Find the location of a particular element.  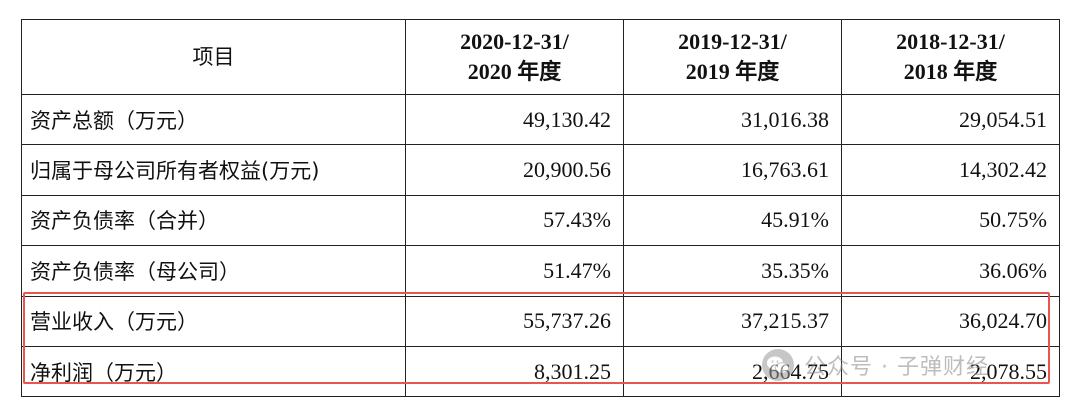

cell-value: 20,900.56 is located at coordinates (514, 170).